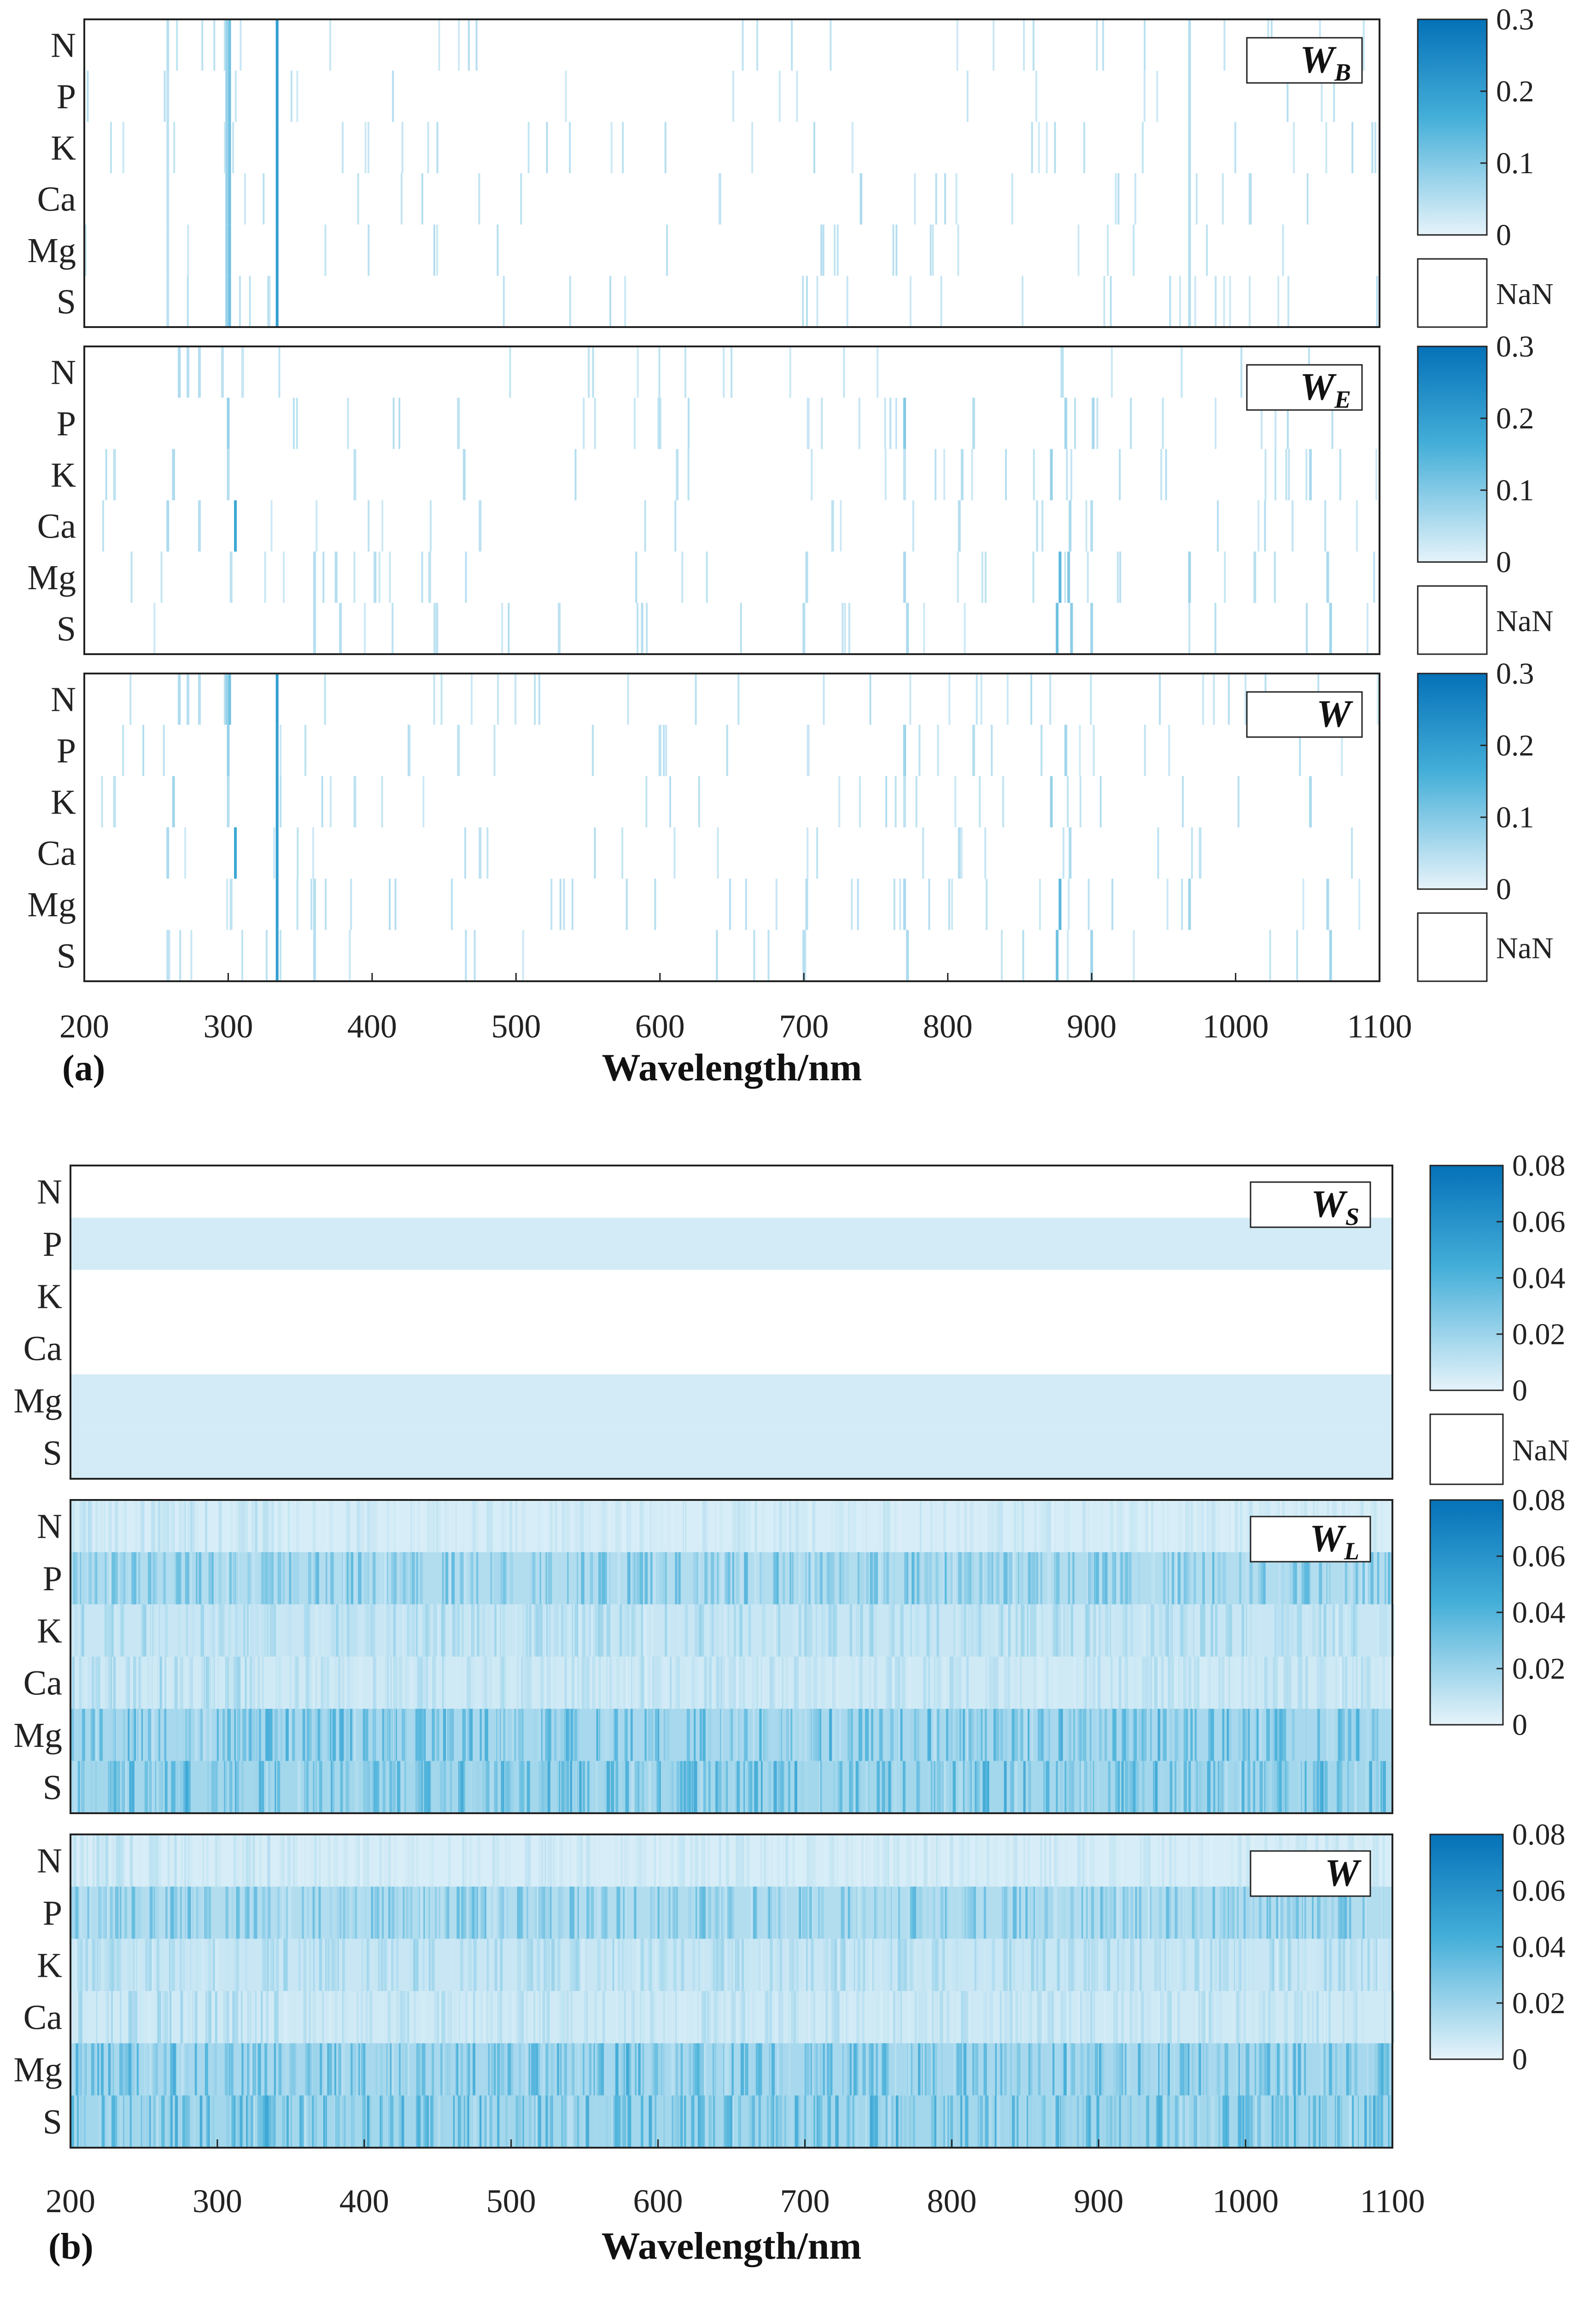  Describe the element at coordinates (1541, 1450) in the screenshot. I see `nan-label: NaN` at that location.